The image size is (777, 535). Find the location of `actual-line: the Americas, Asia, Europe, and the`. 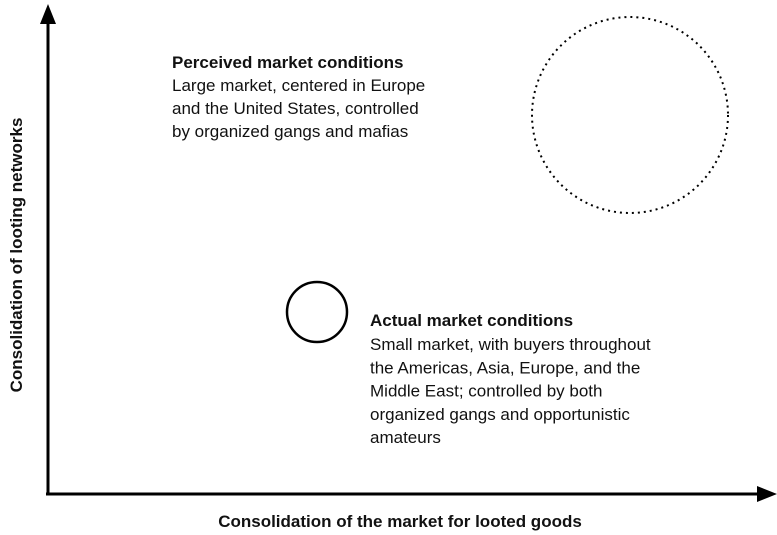

actual-line: the Americas, Asia, Europe, and the is located at coordinates (505, 367).